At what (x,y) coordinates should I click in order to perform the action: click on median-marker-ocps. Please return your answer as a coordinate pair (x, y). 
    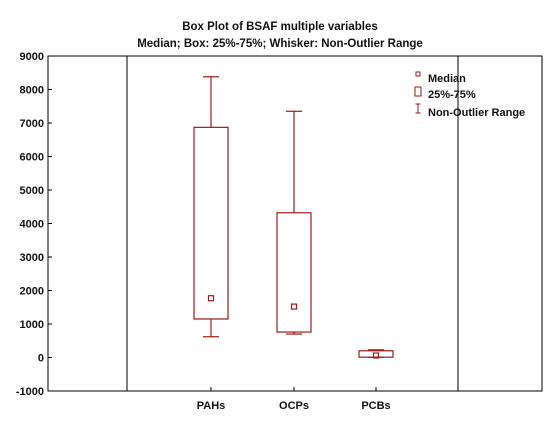
    Looking at the image, I should click on (294, 306).